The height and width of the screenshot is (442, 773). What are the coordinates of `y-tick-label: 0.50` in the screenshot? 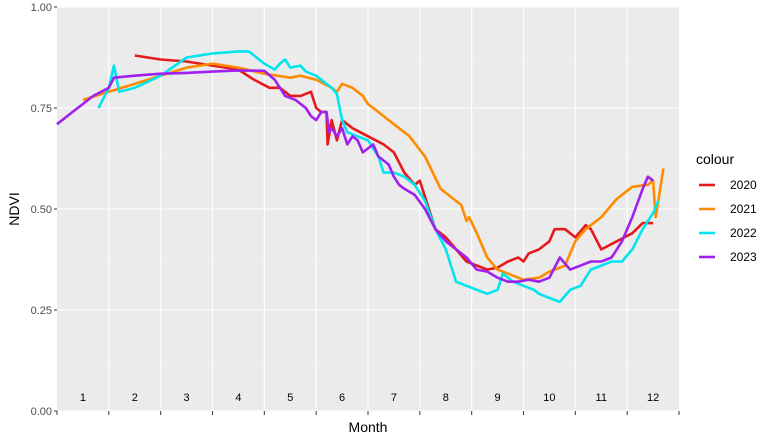 It's located at (41, 210).